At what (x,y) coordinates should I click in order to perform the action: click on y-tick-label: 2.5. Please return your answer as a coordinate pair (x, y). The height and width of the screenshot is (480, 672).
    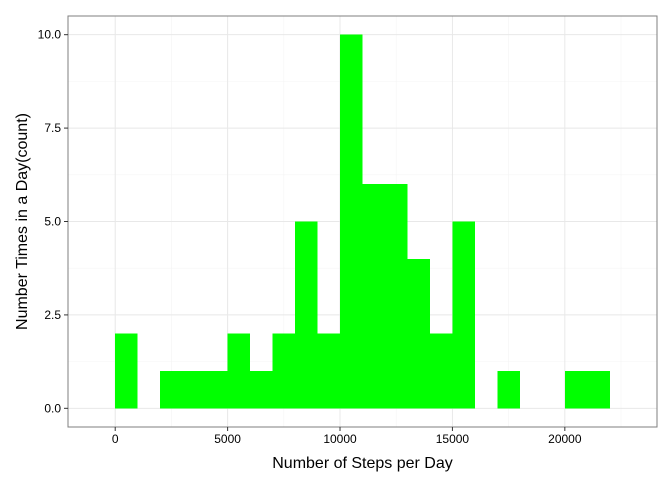
    Looking at the image, I should click on (52, 315).